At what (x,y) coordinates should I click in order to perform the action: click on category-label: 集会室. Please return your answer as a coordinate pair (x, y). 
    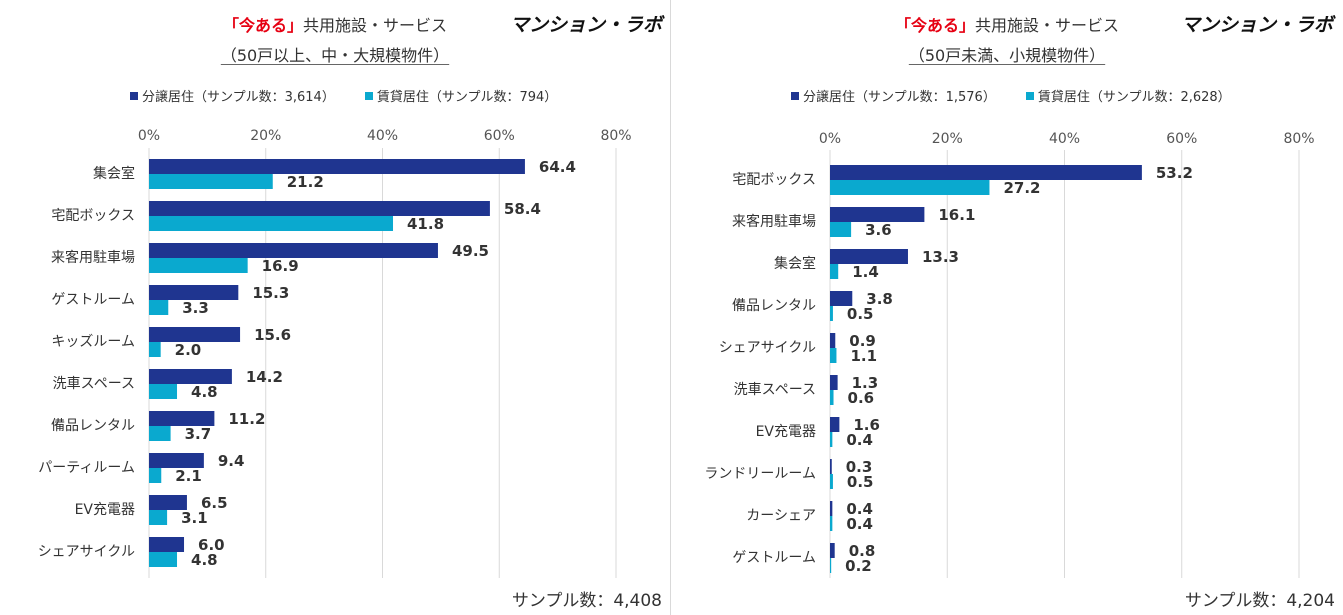
    Looking at the image, I should click on (795, 263).